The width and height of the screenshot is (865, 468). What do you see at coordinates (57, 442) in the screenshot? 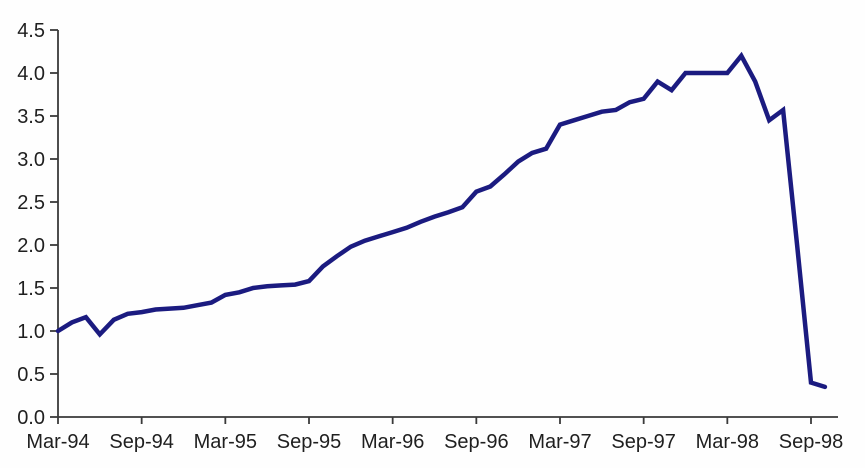
I see `x-tick-label: Mar-94` at bounding box center [57, 442].